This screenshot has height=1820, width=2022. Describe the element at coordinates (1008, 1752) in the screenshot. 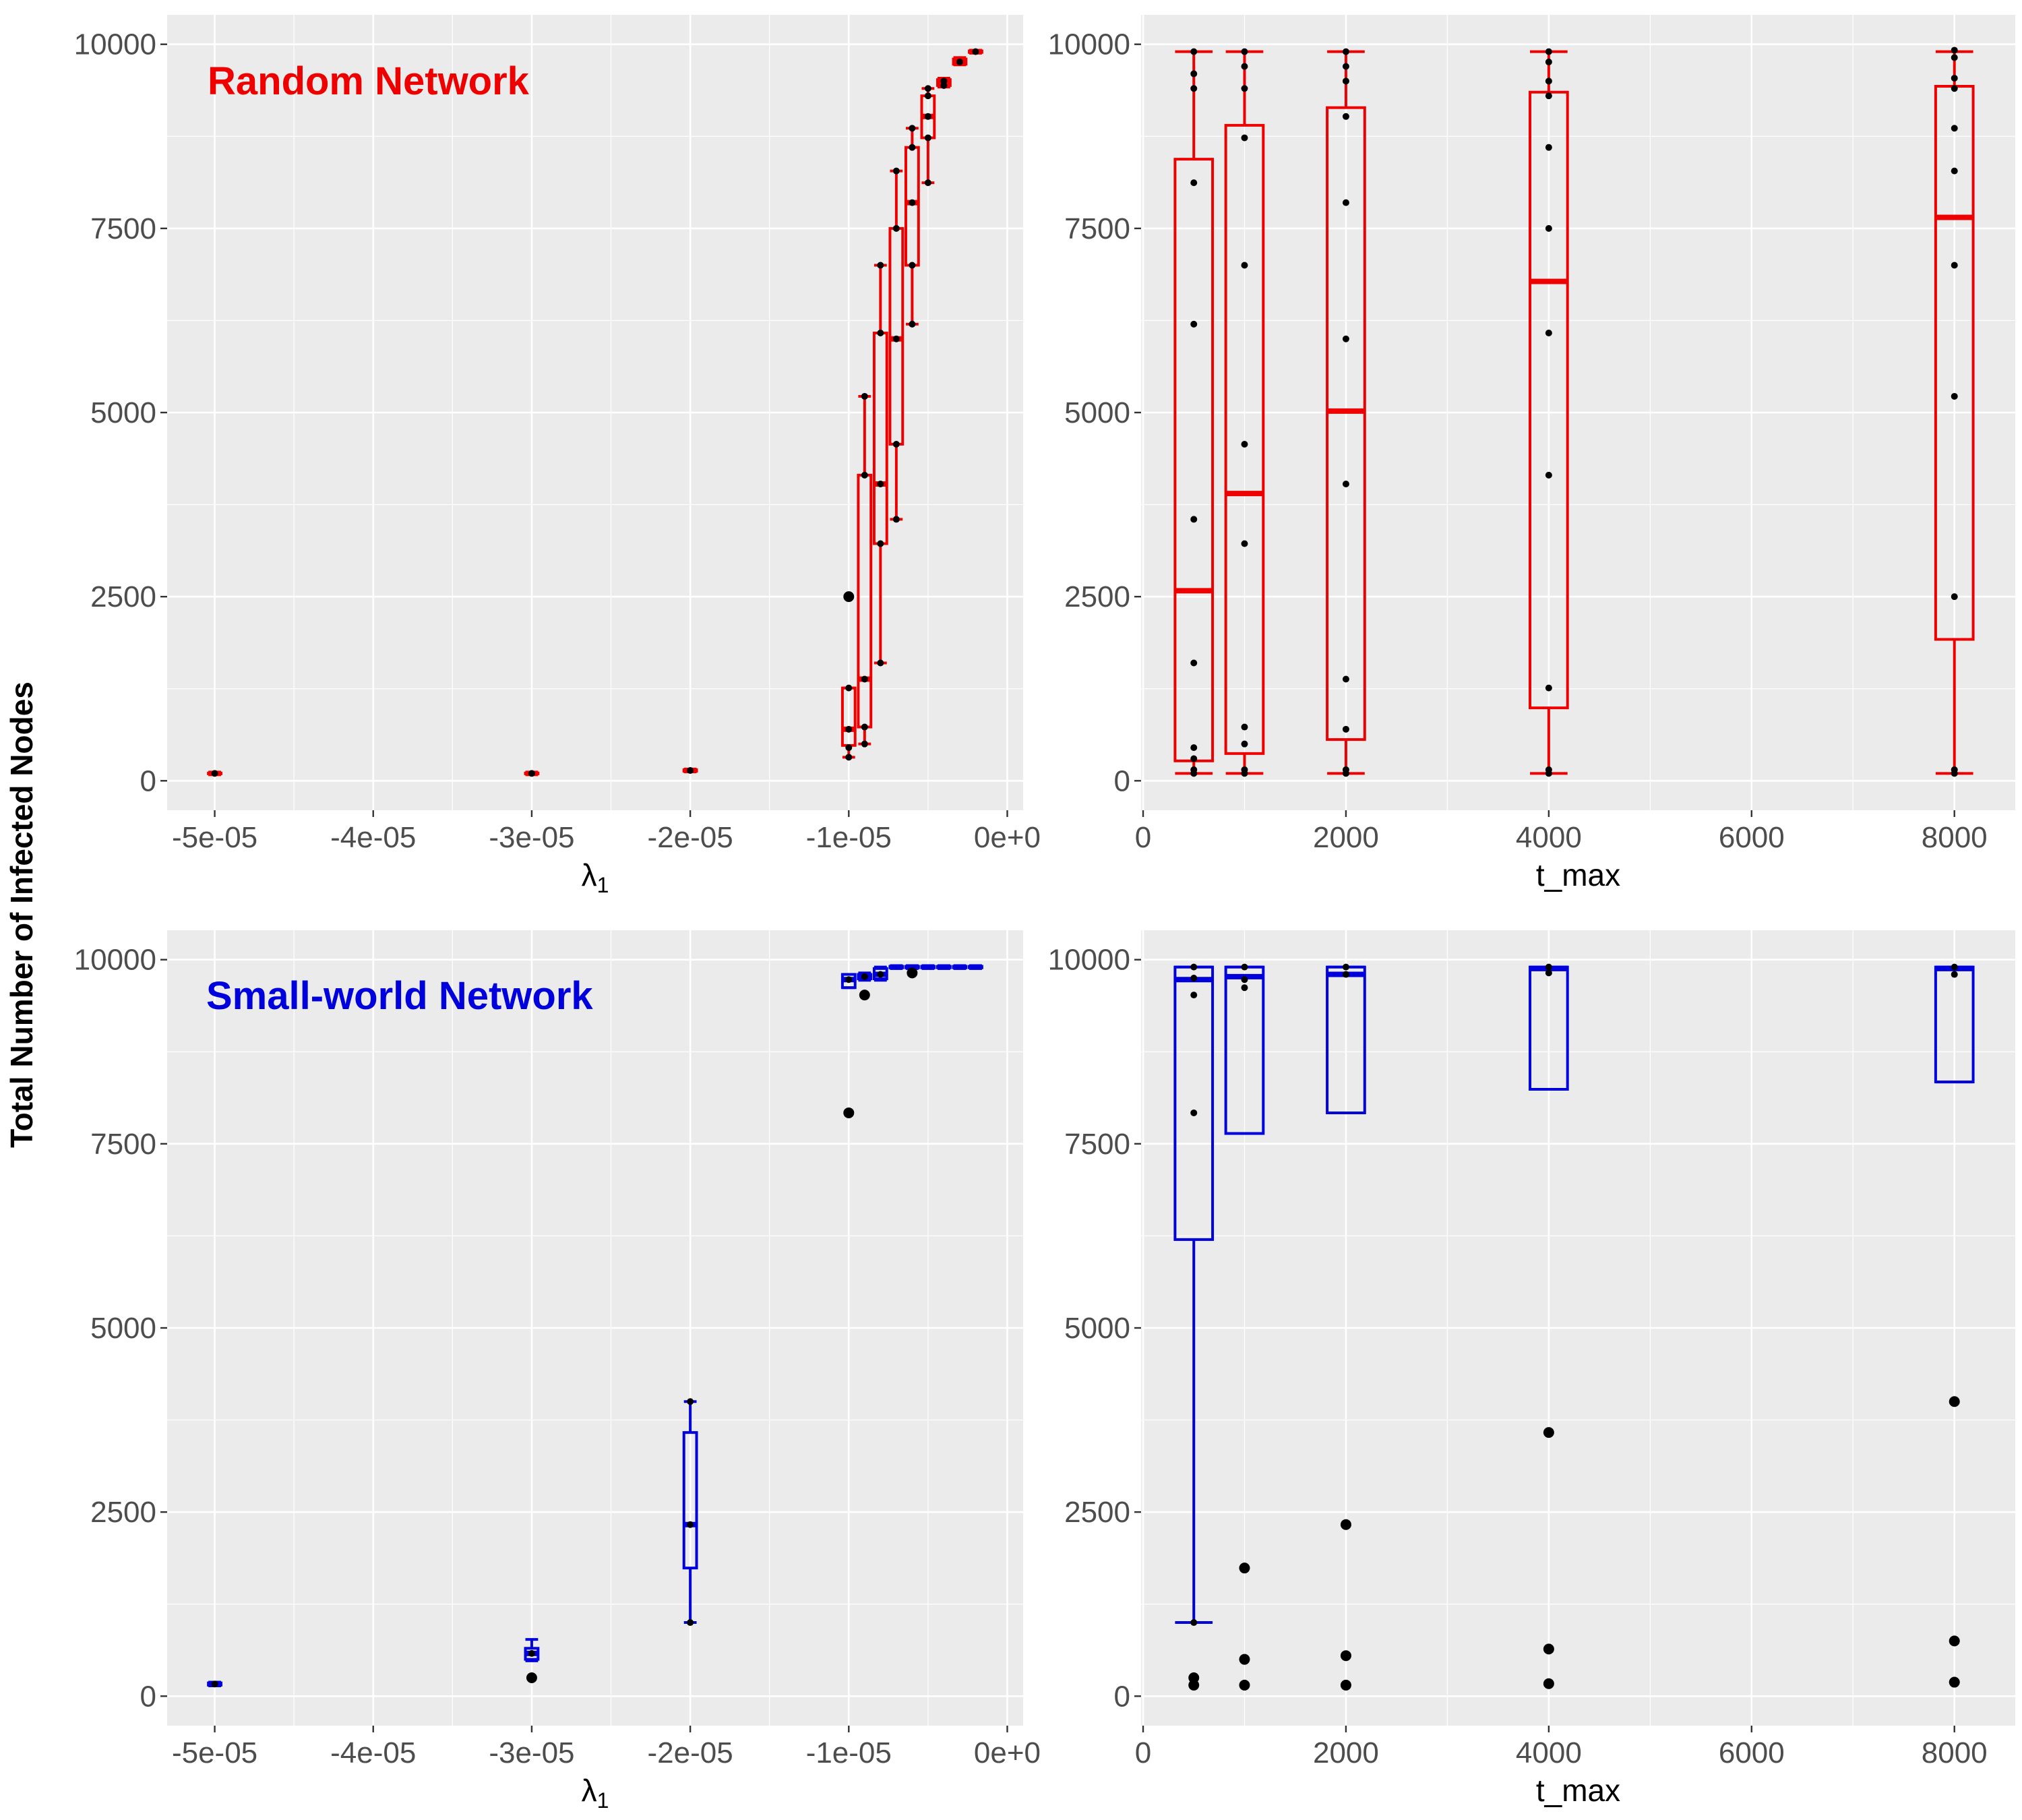

I see `x-tick-label: 0e+0` at that location.